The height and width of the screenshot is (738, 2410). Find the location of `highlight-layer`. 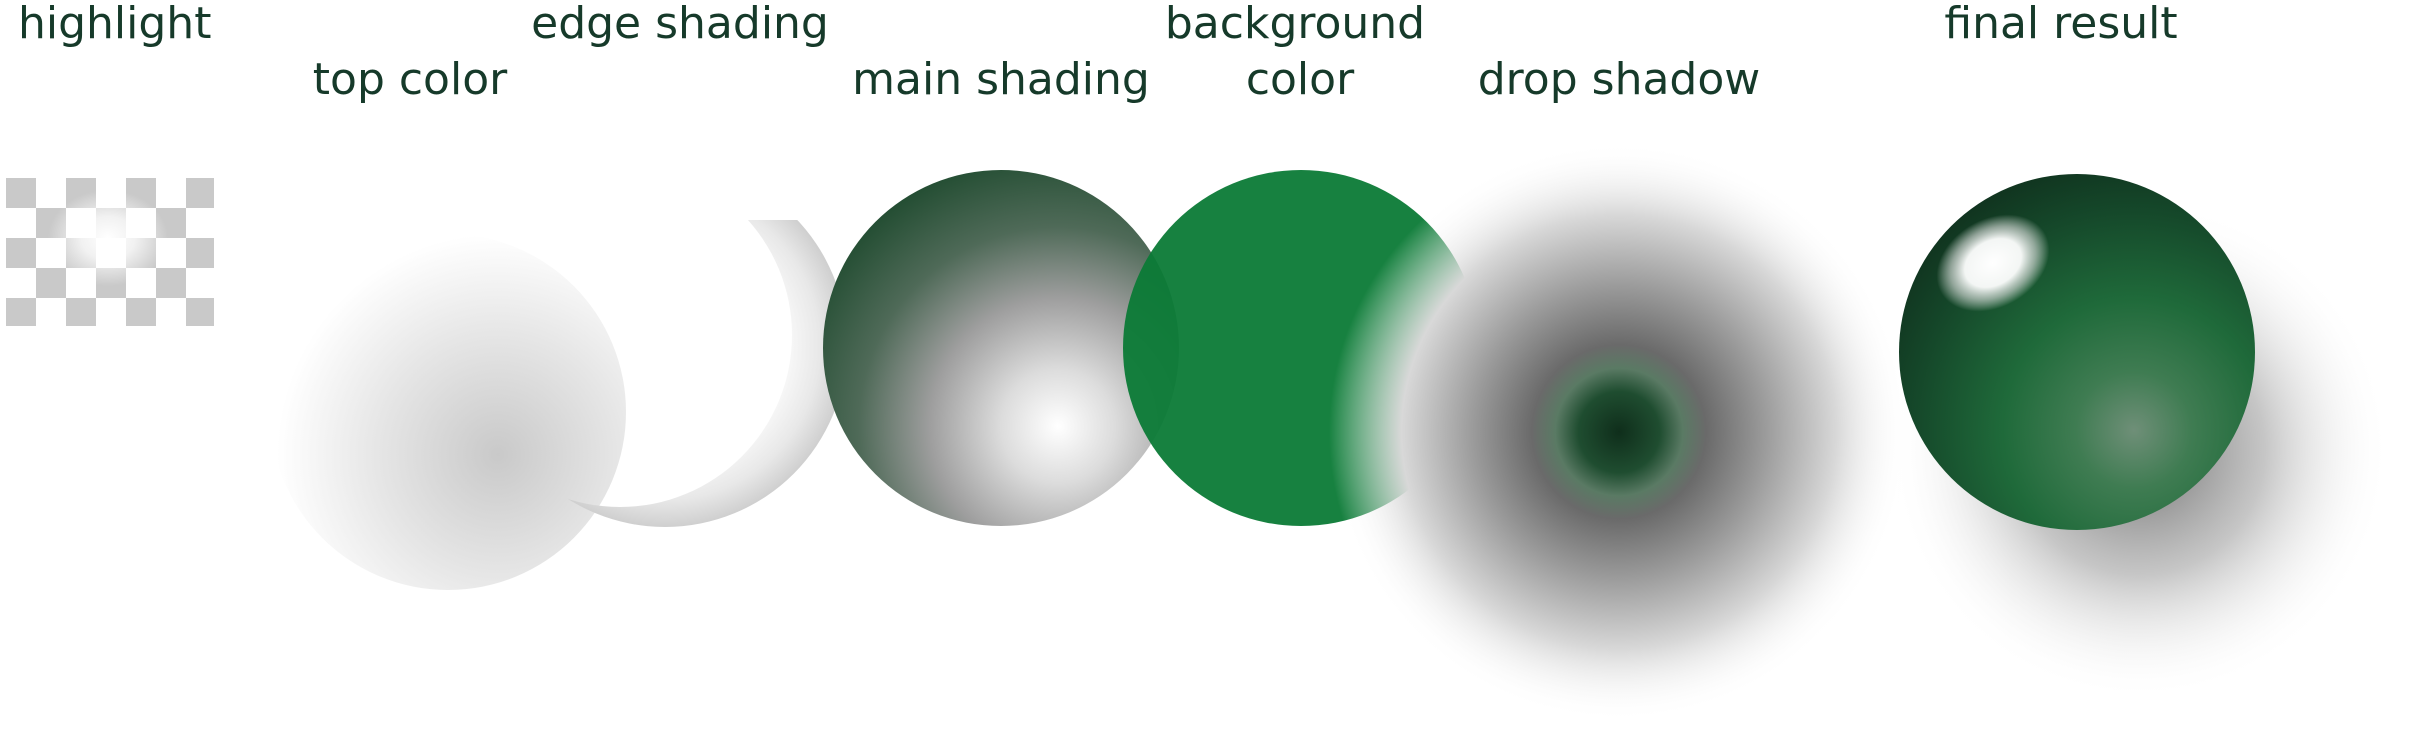

highlight-layer is located at coordinates (110, 252).